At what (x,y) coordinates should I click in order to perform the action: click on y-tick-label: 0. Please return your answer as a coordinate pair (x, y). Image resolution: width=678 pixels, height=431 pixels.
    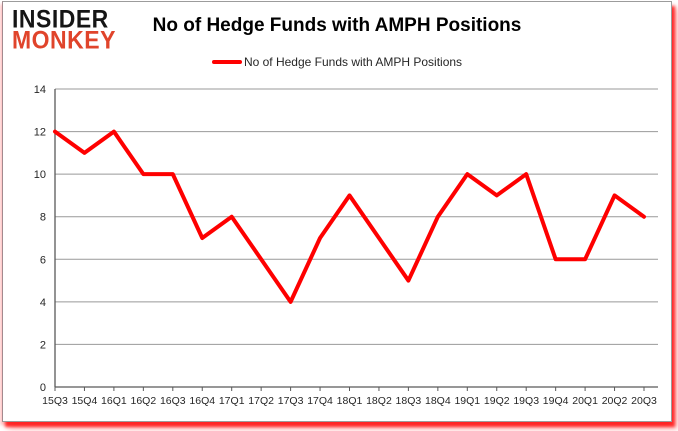
    Looking at the image, I should click on (43, 388).